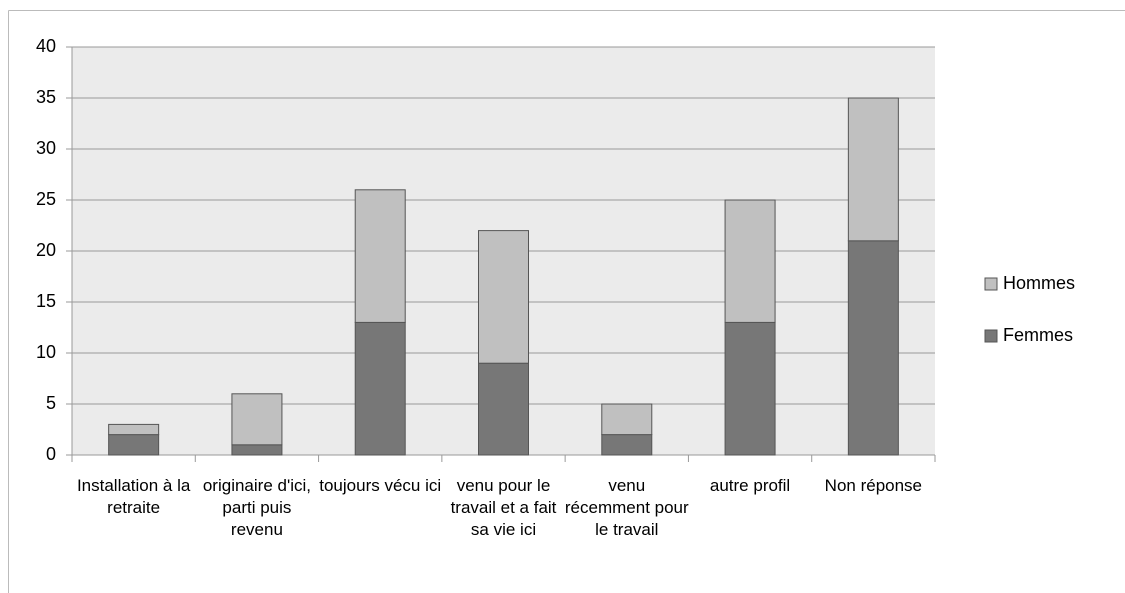  What do you see at coordinates (46, 199) in the screenshot?
I see `y-tick-label: 25` at bounding box center [46, 199].